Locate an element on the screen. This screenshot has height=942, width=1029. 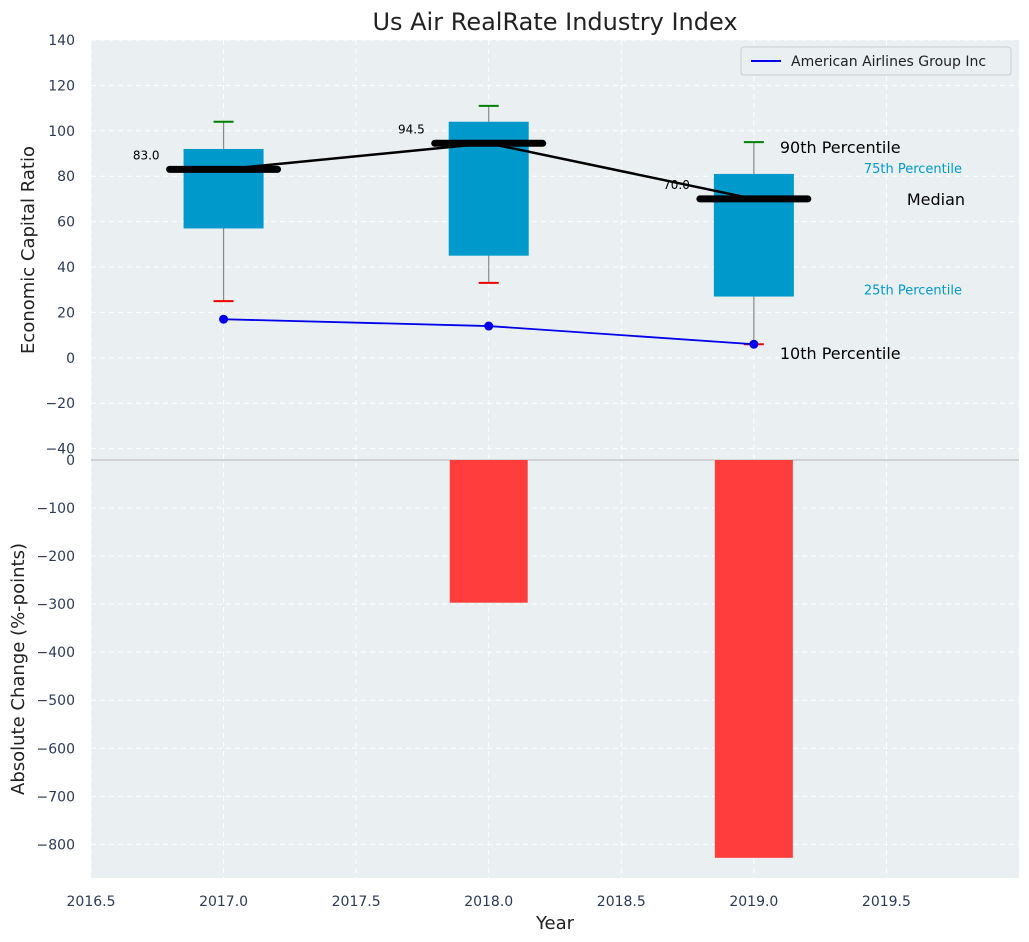
p10-annotation: 10th Percentile is located at coordinates (840, 353).